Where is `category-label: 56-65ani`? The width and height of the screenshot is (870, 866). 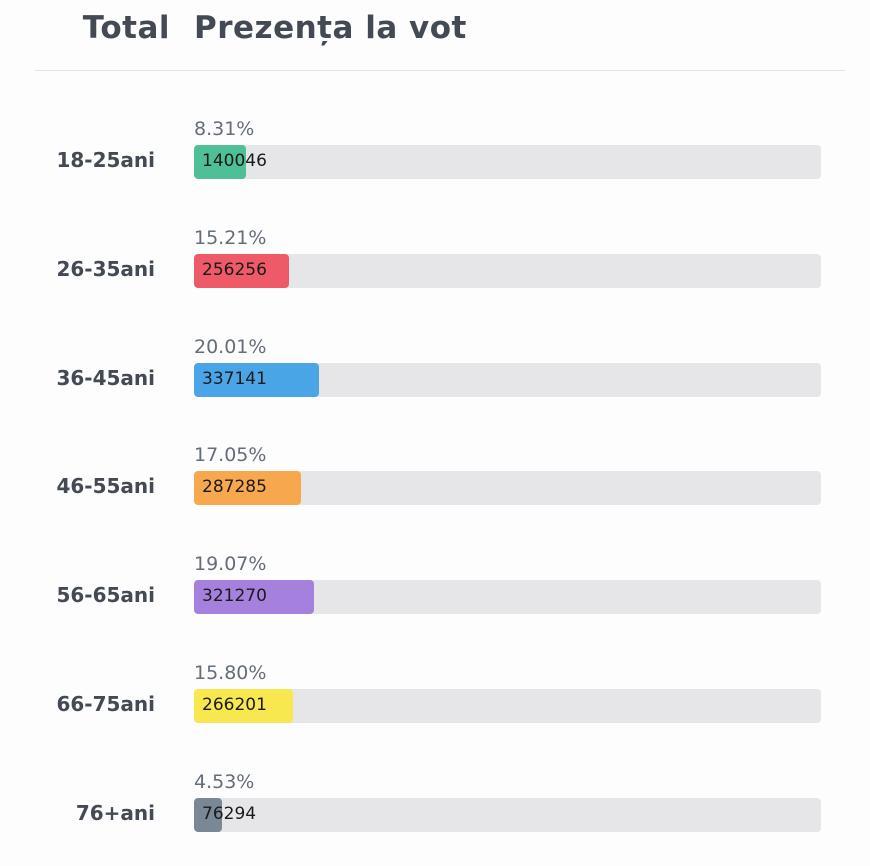
category-label: 56-65ani is located at coordinates (105, 595).